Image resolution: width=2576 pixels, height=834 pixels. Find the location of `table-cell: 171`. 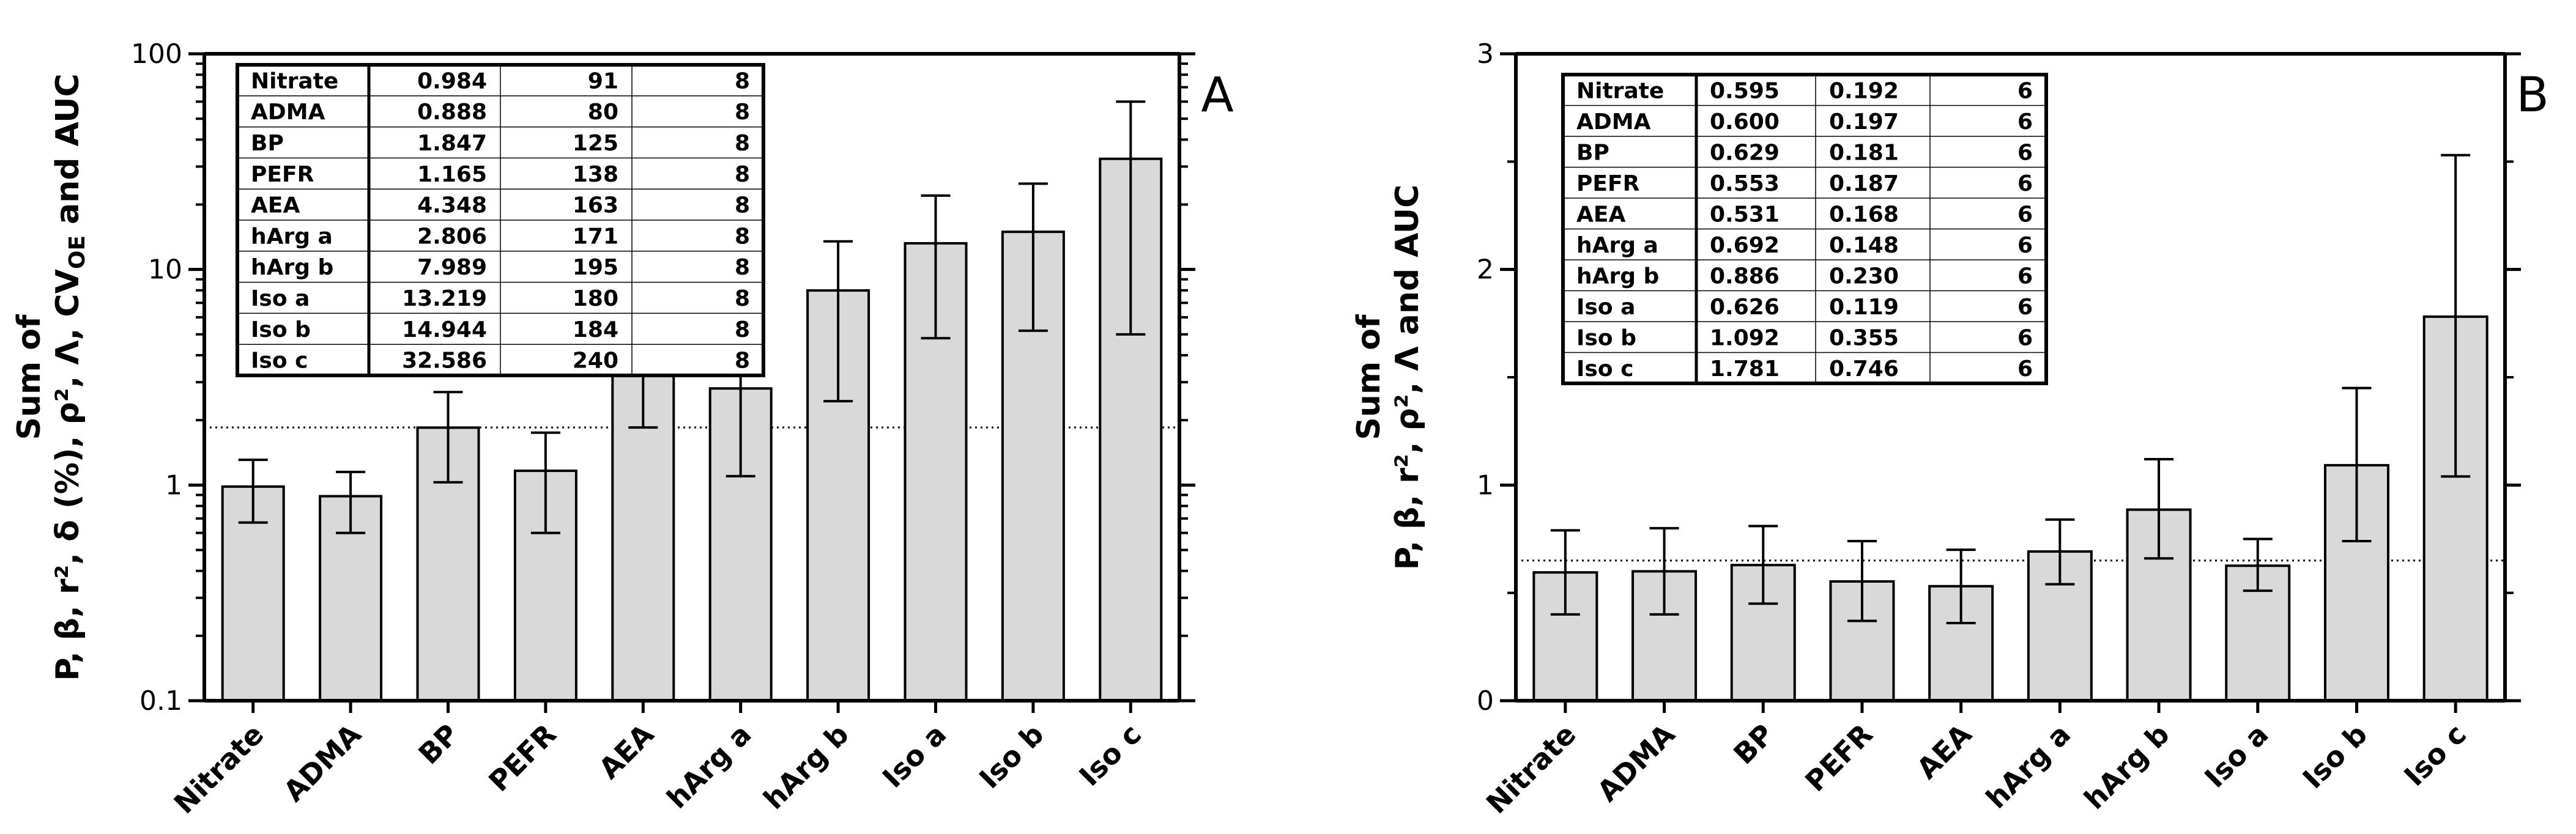

table-cell: 171 is located at coordinates (595, 237).